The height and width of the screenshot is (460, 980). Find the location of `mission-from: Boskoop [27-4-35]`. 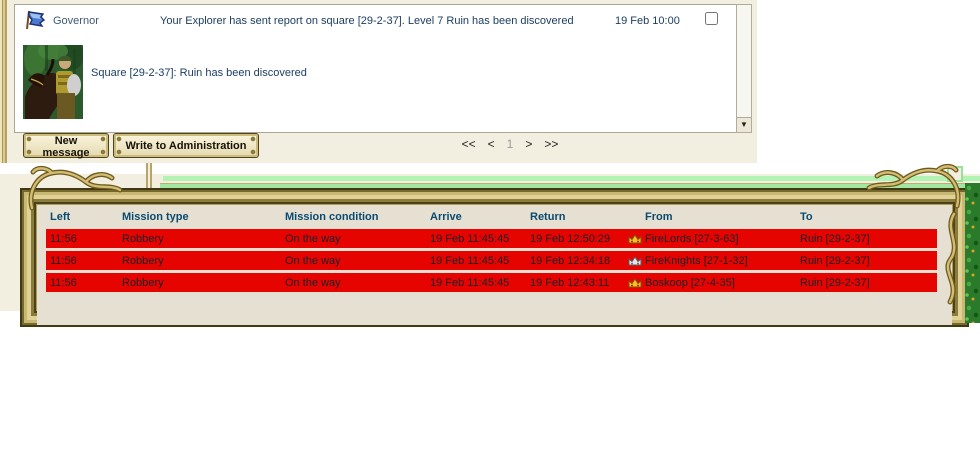

mission-from: Boskoop [27-4-35] is located at coordinates (712, 282).